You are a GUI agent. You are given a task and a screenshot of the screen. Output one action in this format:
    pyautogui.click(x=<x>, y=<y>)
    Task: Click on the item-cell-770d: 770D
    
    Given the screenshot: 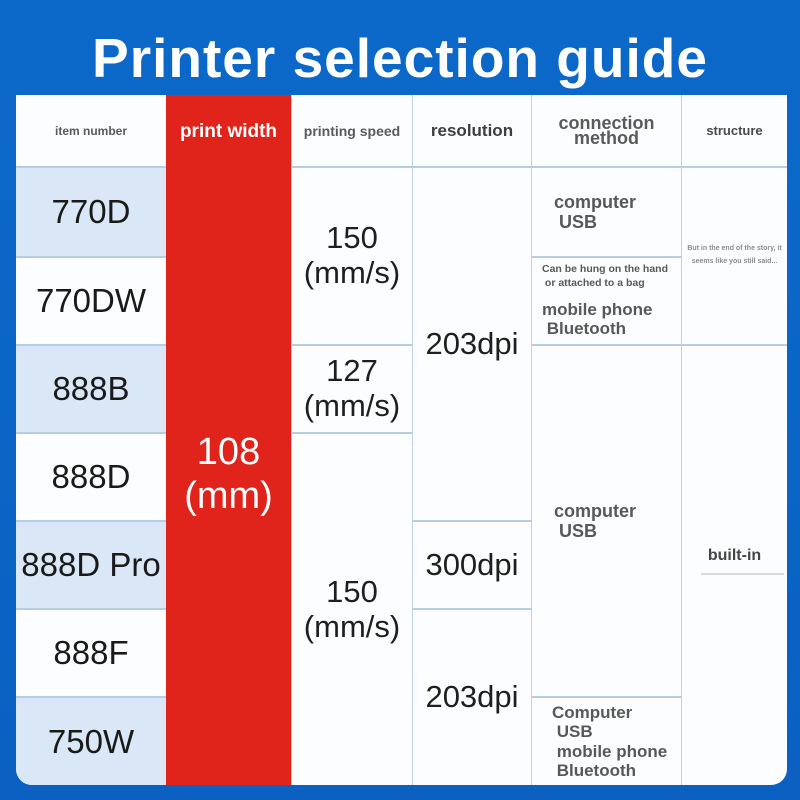 What is the action you would take?
    pyautogui.click(x=91, y=212)
    